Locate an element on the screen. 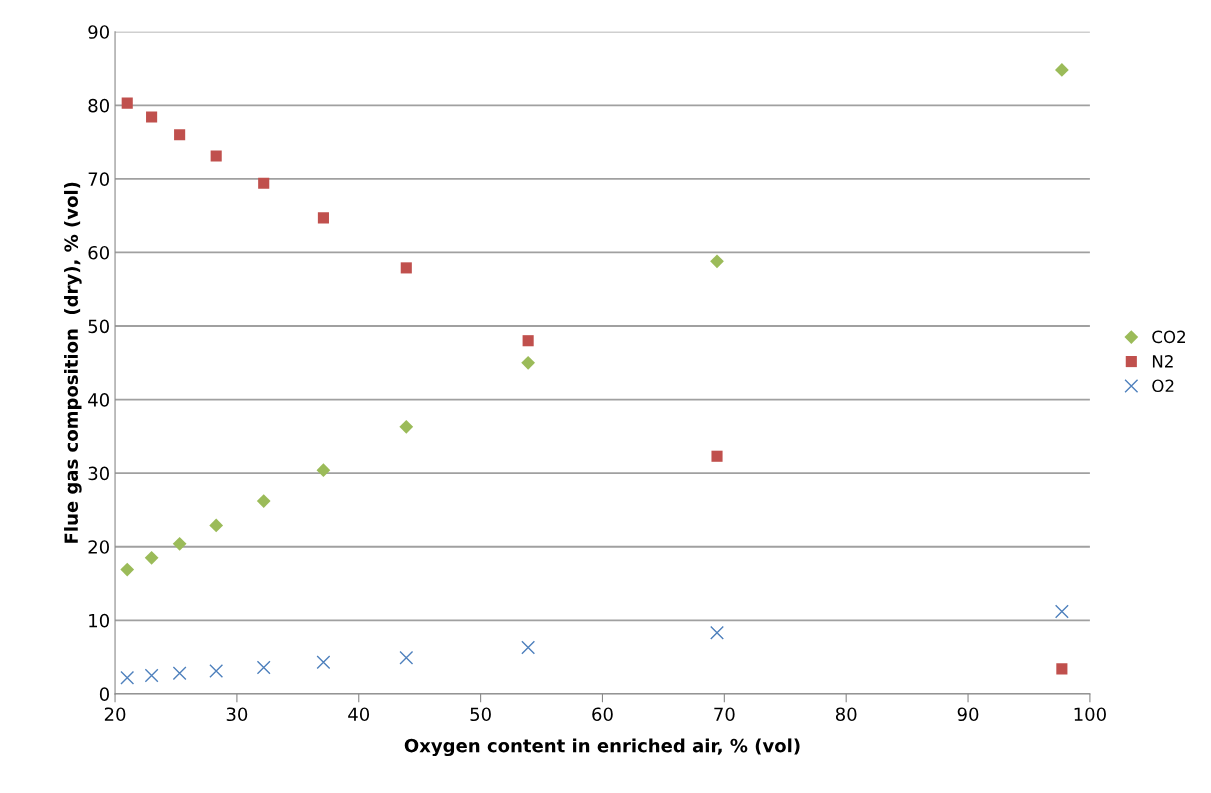  y-tick-label: 10 is located at coordinates (99, 620).